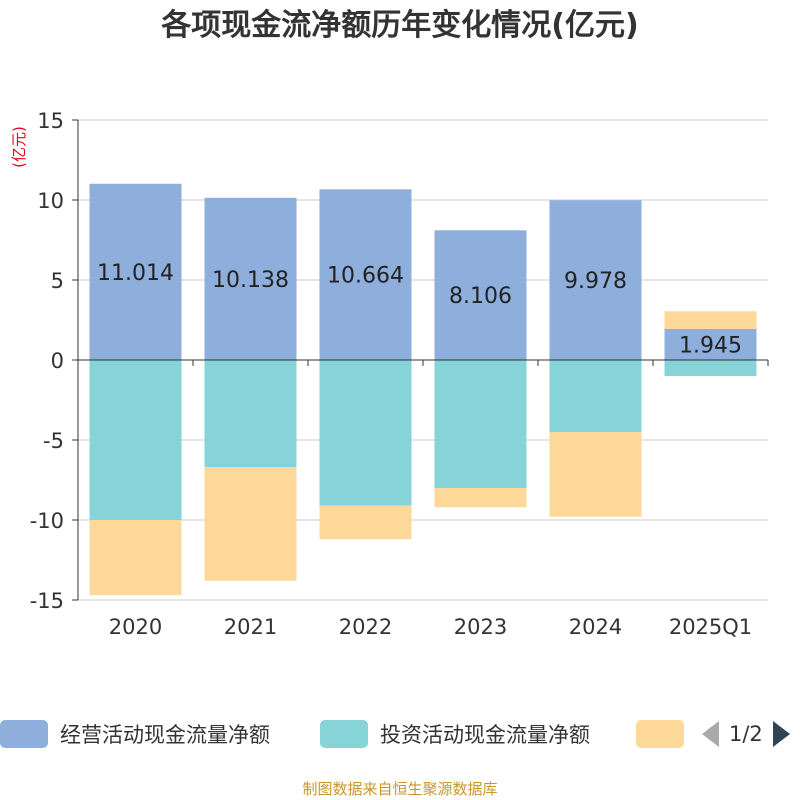  What do you see at coordinates (19, 147) in the screenshot?
I see `y-unit-label: (亿元)` at bounding box center [19, 147].